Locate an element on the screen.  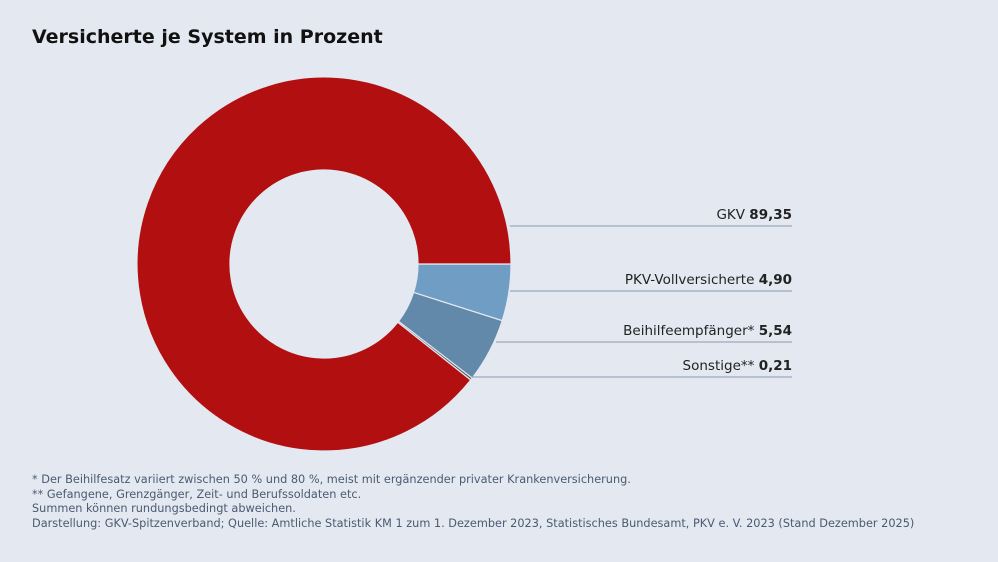
slice-name: Beihilfeempfänger* is located at coordinates (691, 331).